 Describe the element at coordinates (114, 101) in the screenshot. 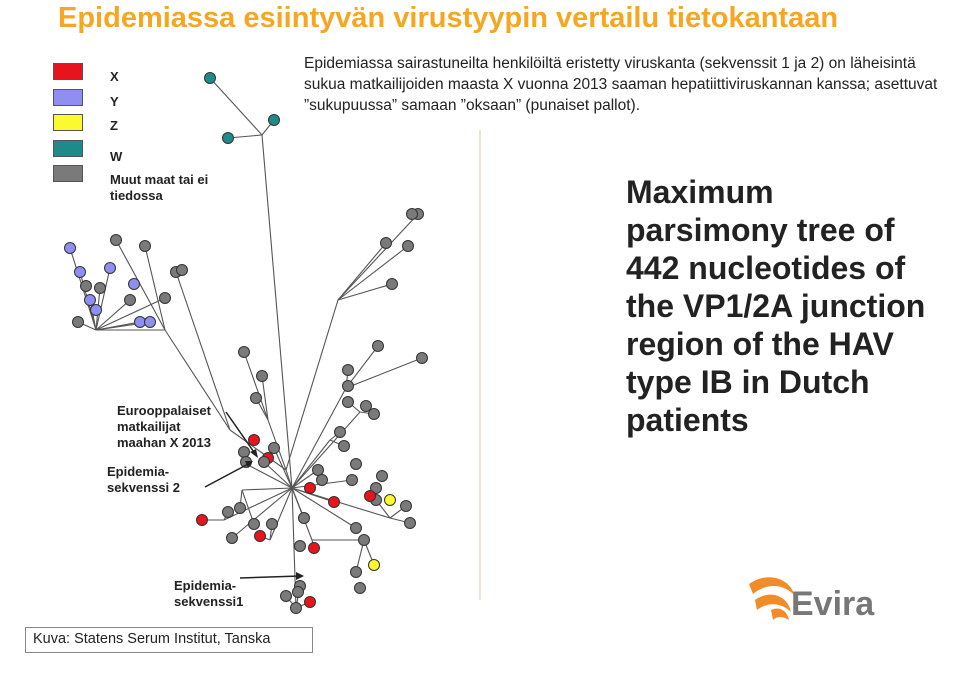

I see `legend-label-y: Y` at that location.